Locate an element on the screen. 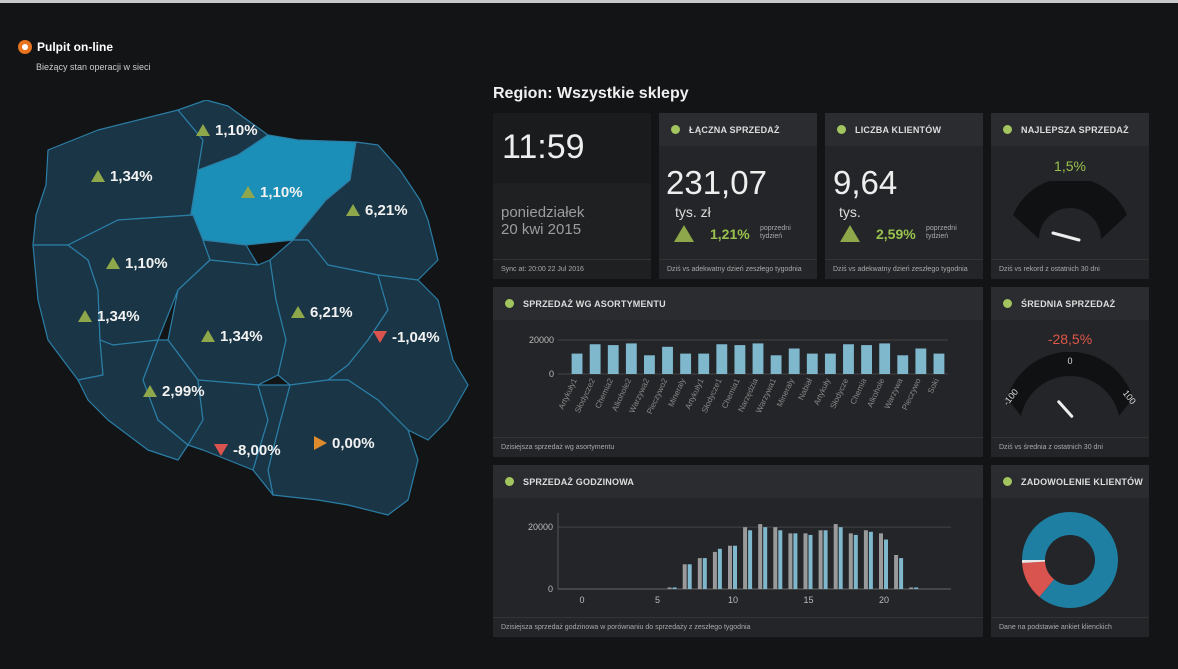 Image resolution: width=1178 pixels, height=669 pixels. hourly-header: SPRZEDAŻ GODZINOWA is located at coordinates (738, 481).